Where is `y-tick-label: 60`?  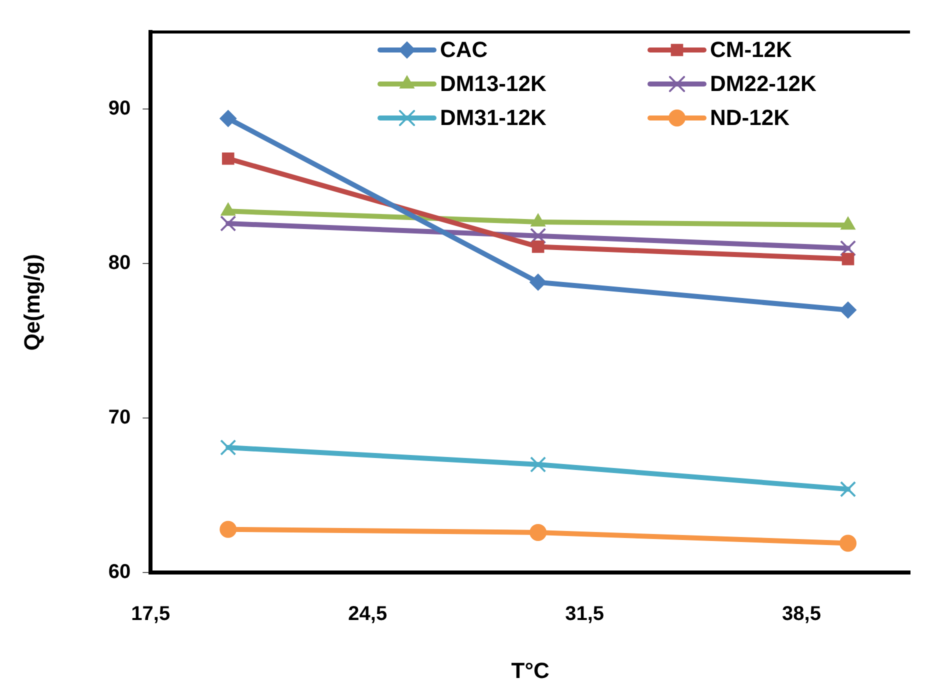
y-tick-label: 60 is located at coordinates (119, 572).